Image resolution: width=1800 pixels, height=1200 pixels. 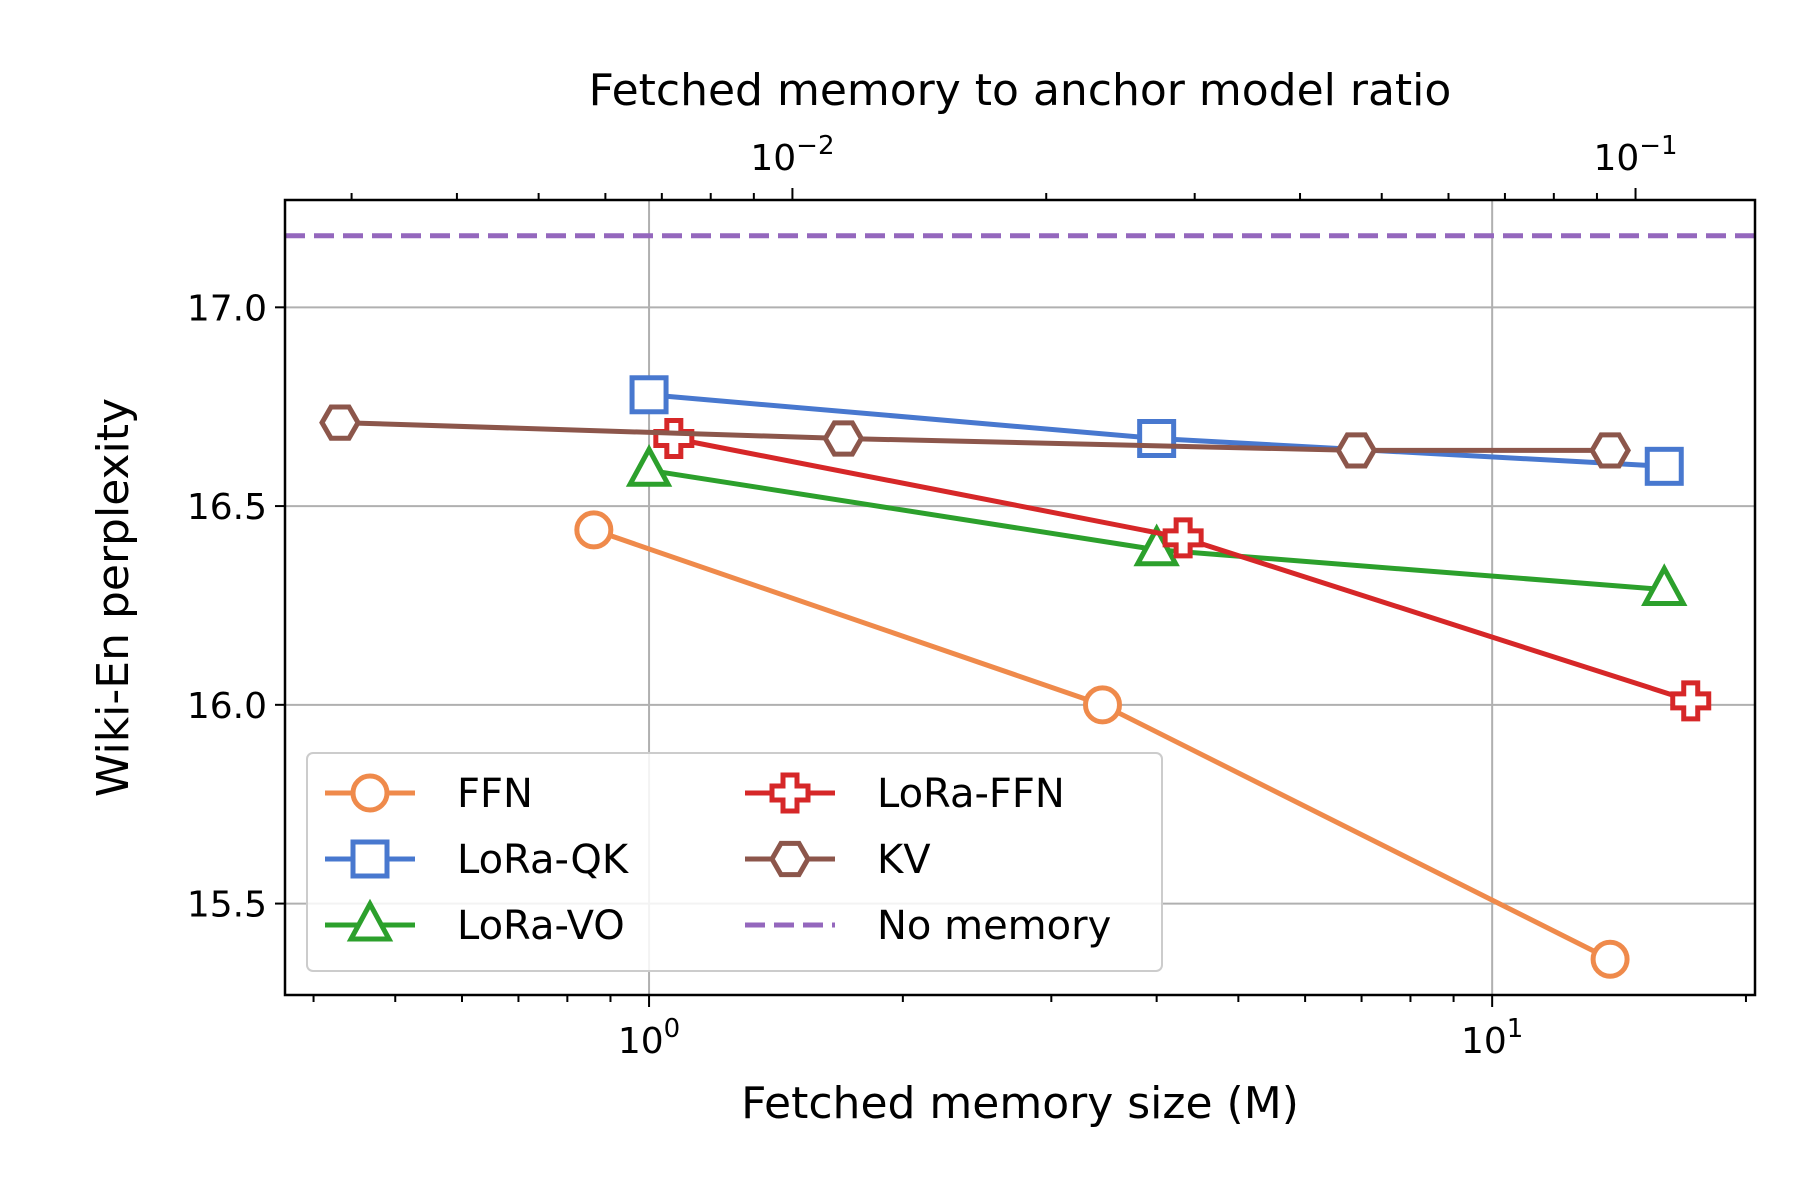 I want to click on top-tick-label: 10⁻², so click(x=792, y=155).